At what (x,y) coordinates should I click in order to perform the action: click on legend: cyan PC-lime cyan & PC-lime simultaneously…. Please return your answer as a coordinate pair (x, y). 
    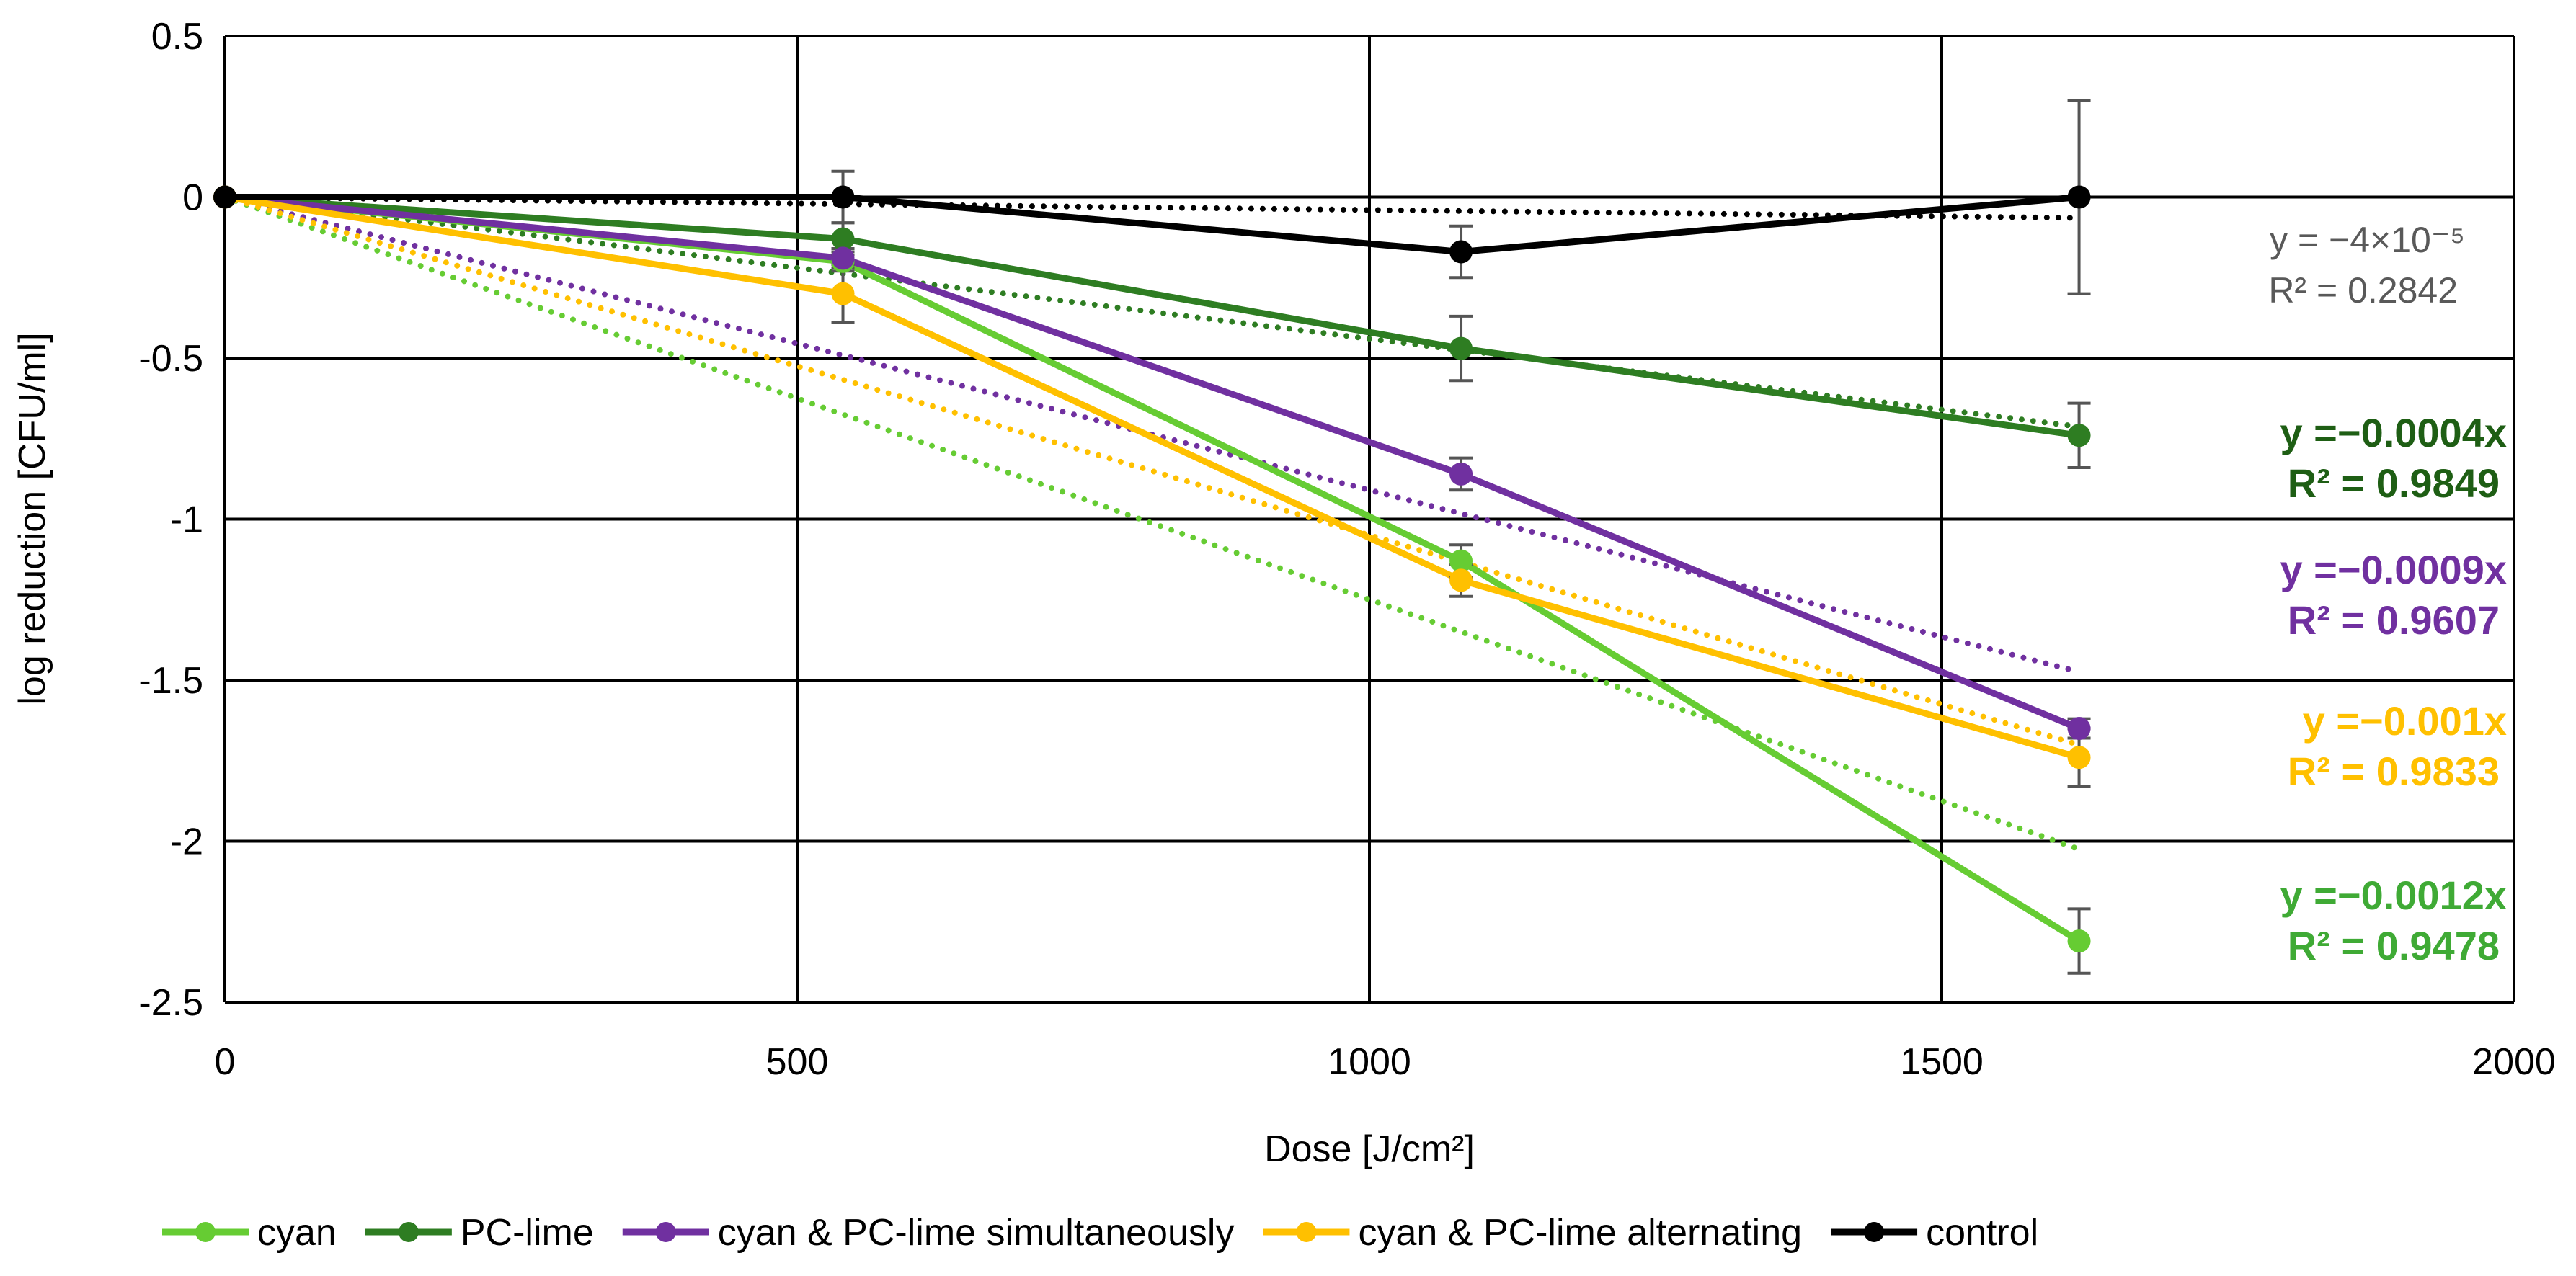
    Looking at the image, I should click on (1100, 1233).